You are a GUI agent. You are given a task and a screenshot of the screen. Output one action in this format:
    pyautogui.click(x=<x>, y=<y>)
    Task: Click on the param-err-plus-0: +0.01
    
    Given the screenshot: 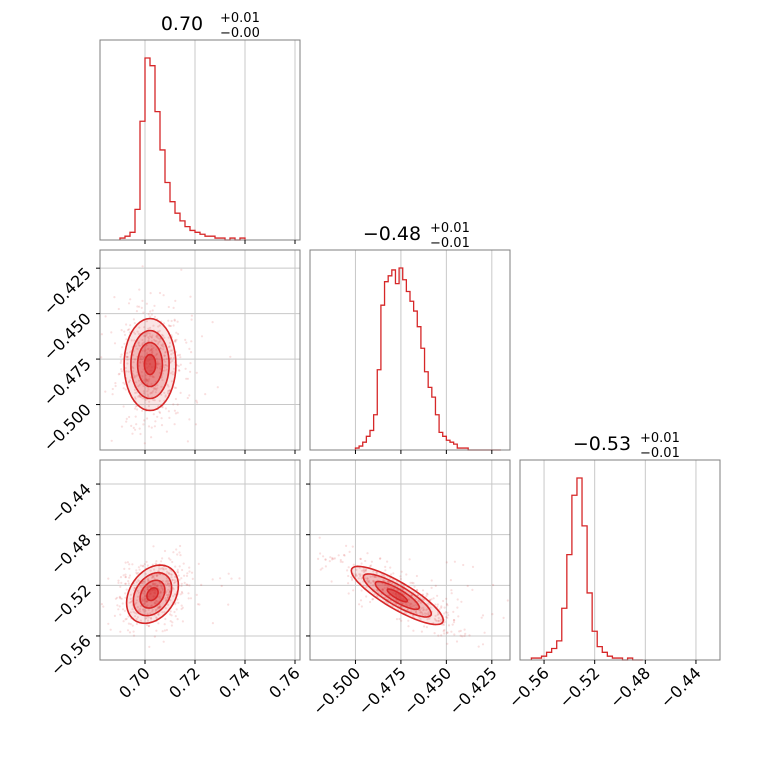 What is the action you would take?
    pyautogui.click(x=240, y=18)
    